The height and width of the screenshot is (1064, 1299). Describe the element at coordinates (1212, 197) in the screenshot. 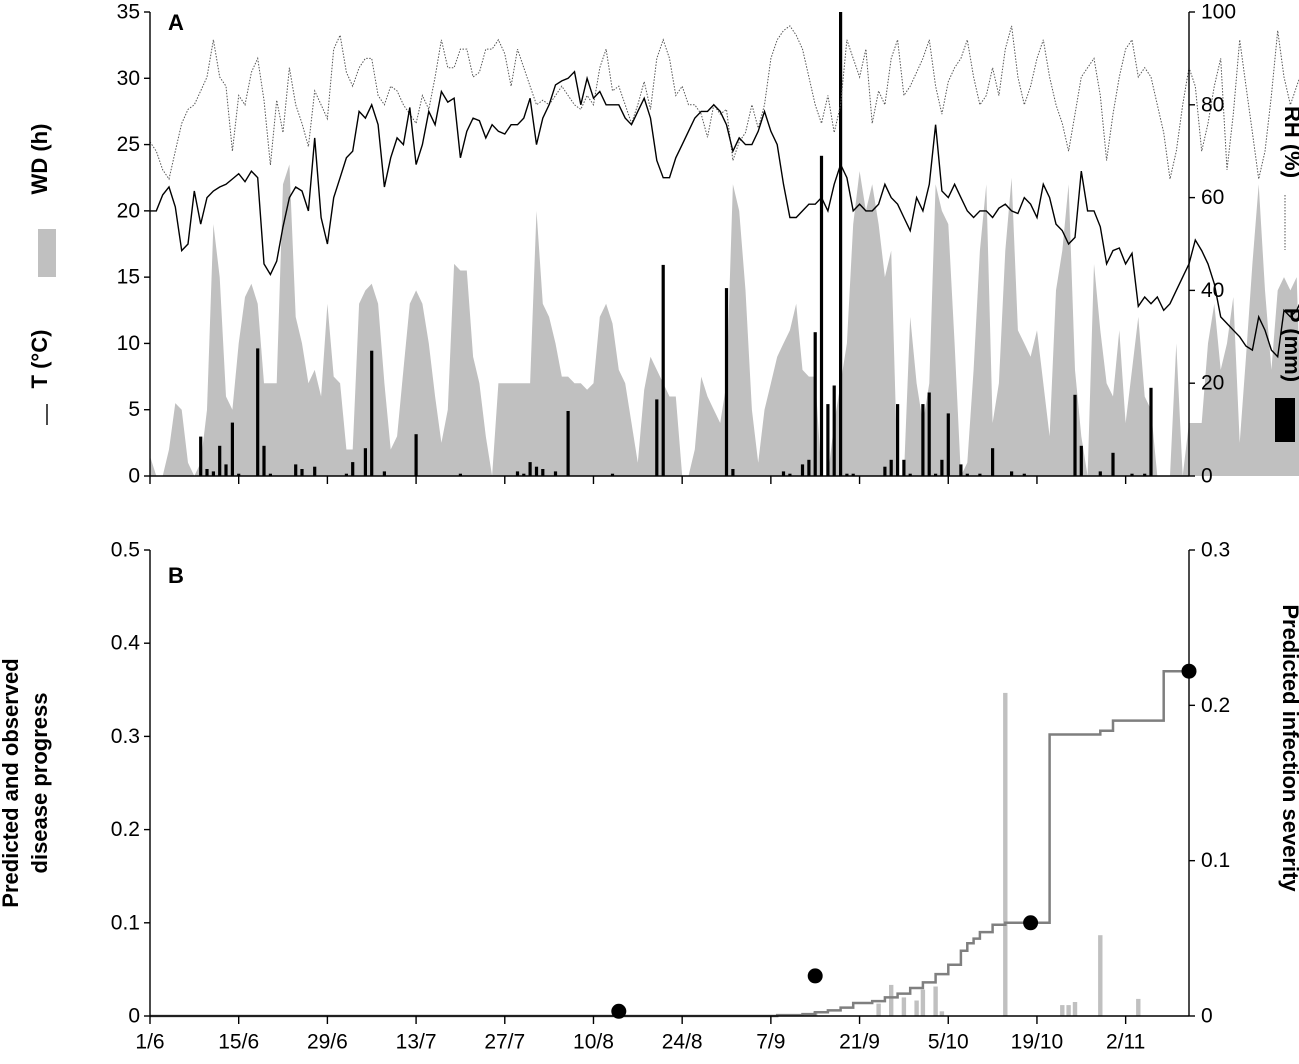

I see `panel-a-right-tick-label: 60` at that location.